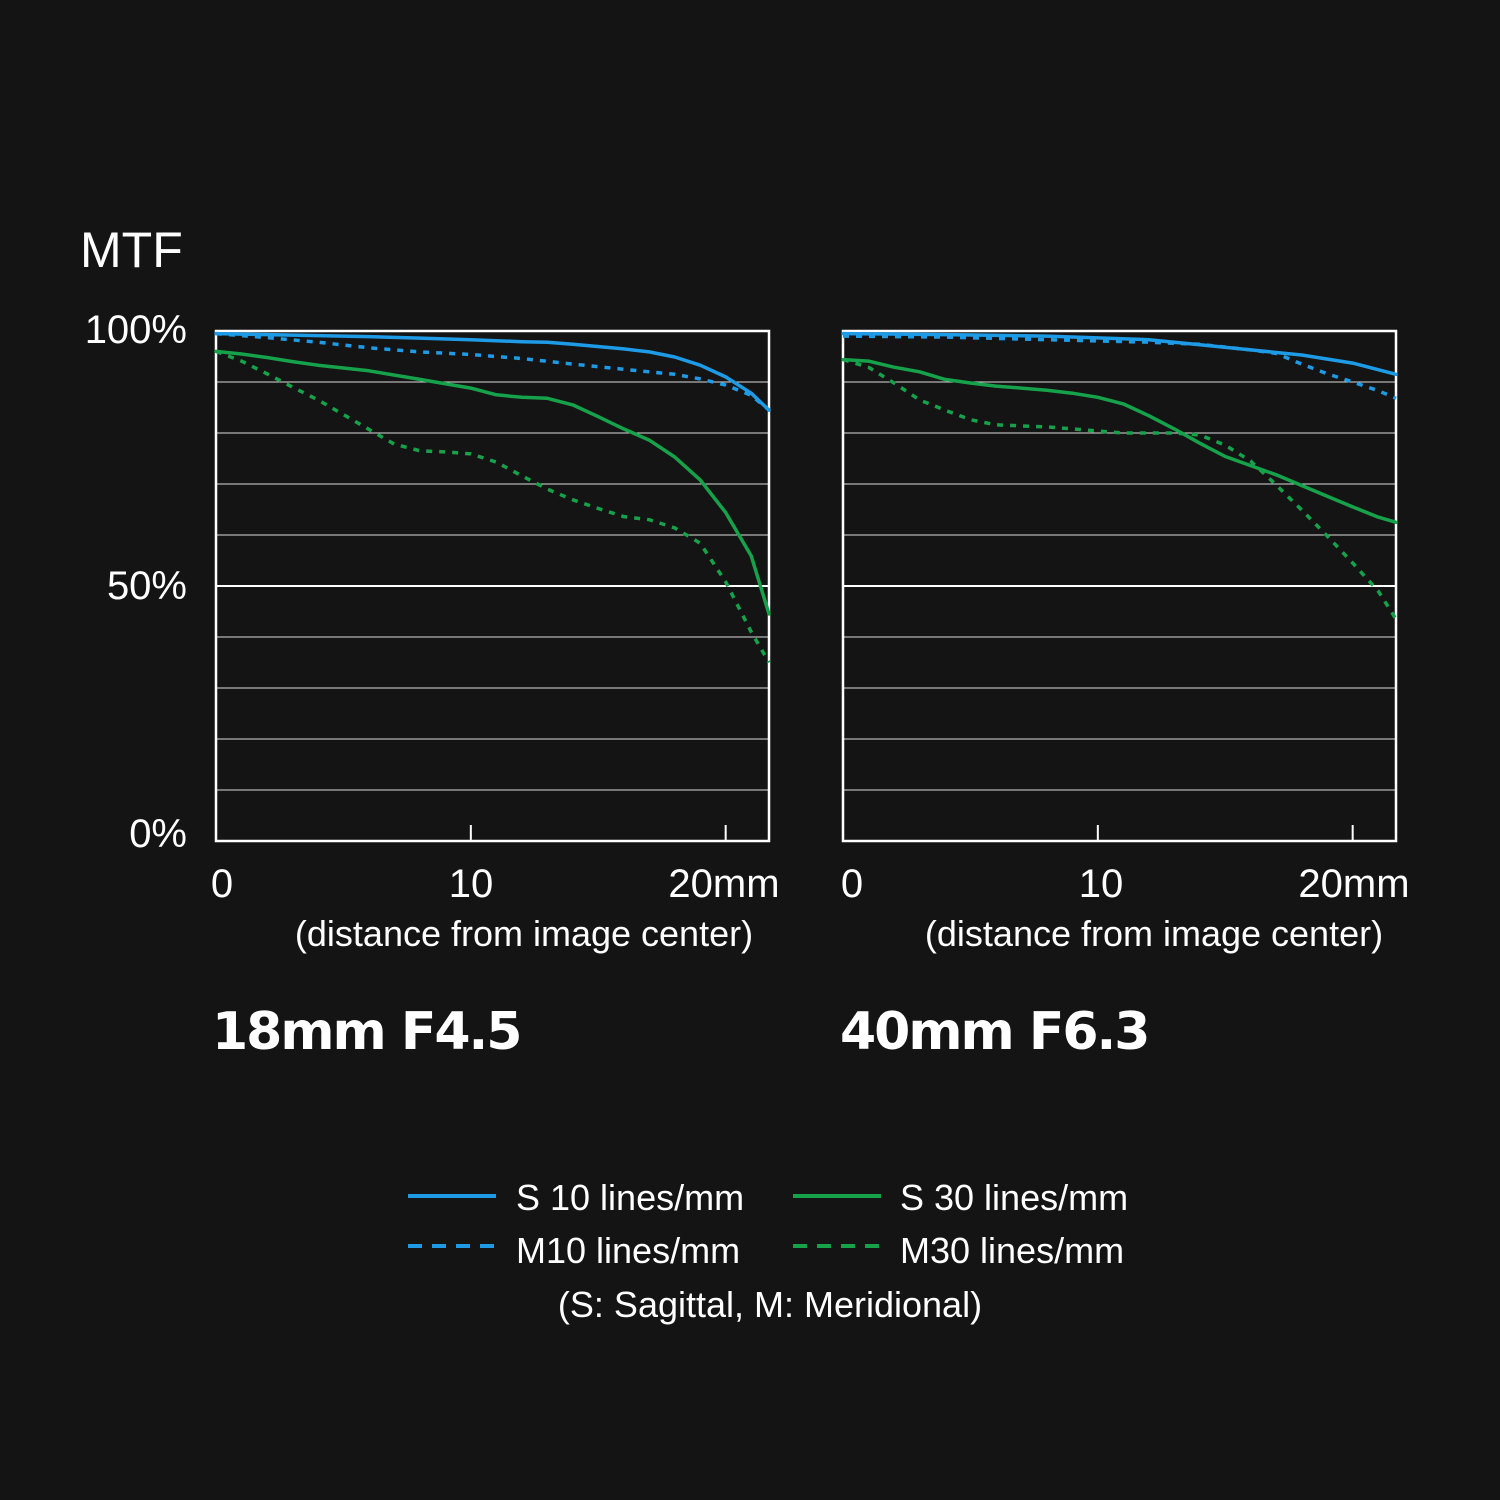 Image resolution: width=1500 pixels, height=1500 pixels. Describe the element at coordinates (770, 1304) in the screenshot. I see `legend-note: (S: Sagittal, M: Meridional)` at that location.